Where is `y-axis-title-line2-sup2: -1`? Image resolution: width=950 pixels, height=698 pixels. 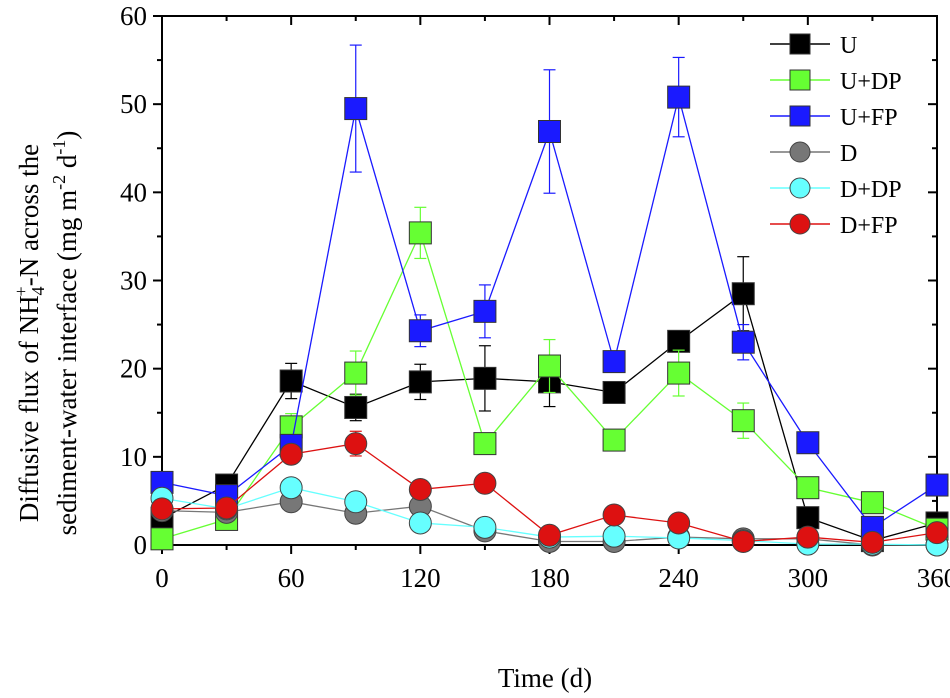
y-axis-title-line2-sup2: -1 is located at coordinates (59, 147).